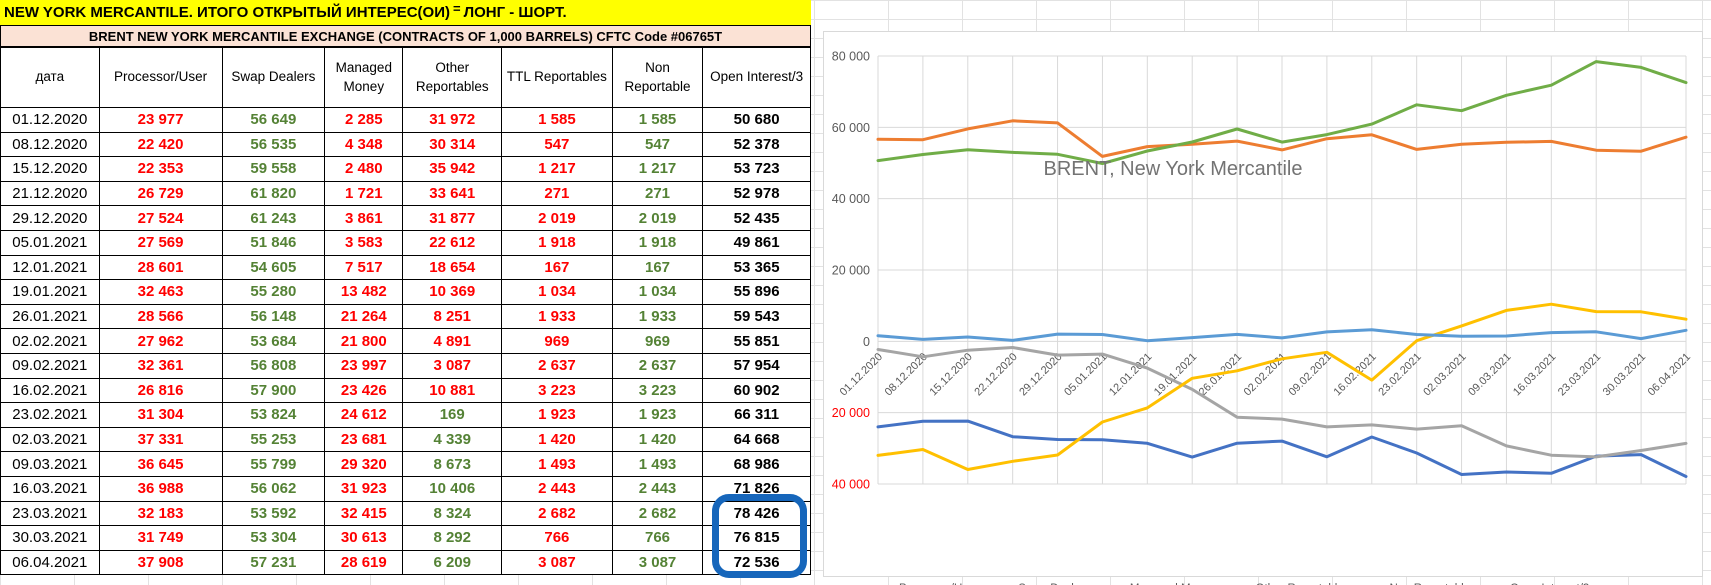 Image resolution: width=1711 pixels, height=585 pixels. I want to click on cell-value: 53 592, so click(273, 513).